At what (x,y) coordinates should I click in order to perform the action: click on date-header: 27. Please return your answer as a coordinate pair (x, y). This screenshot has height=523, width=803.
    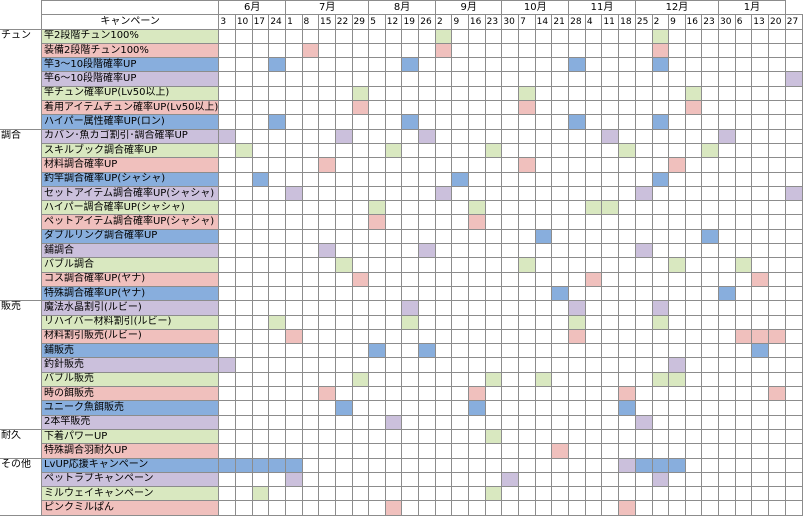
    Looking at the image, I should click on (793, 22).